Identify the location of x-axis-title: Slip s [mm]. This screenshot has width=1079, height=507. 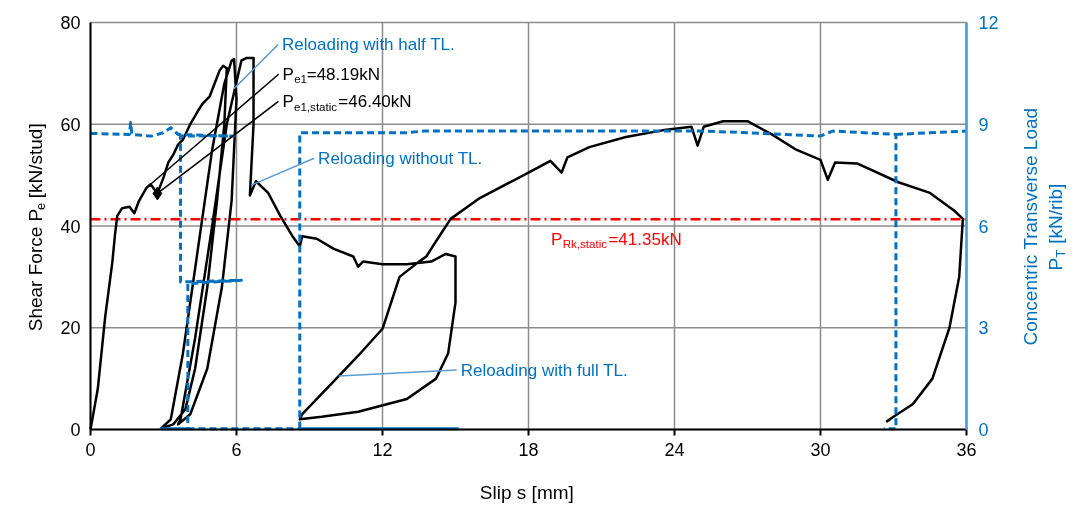
(526, 492).